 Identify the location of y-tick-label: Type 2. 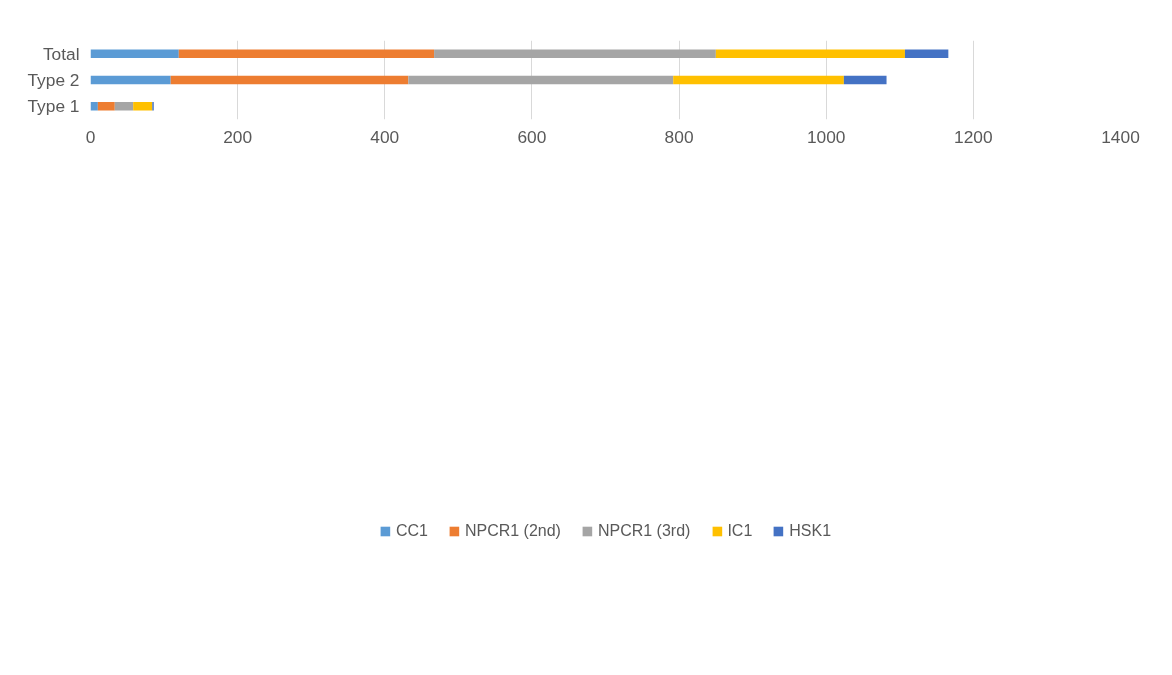
(53, 80).